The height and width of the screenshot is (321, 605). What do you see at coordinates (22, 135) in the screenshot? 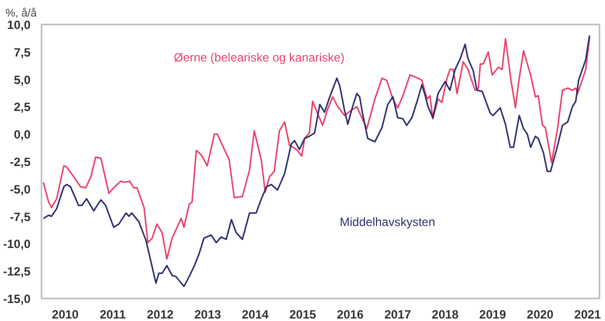
I see `y-tick-label: 0,0` at bounding box center [22, 135].